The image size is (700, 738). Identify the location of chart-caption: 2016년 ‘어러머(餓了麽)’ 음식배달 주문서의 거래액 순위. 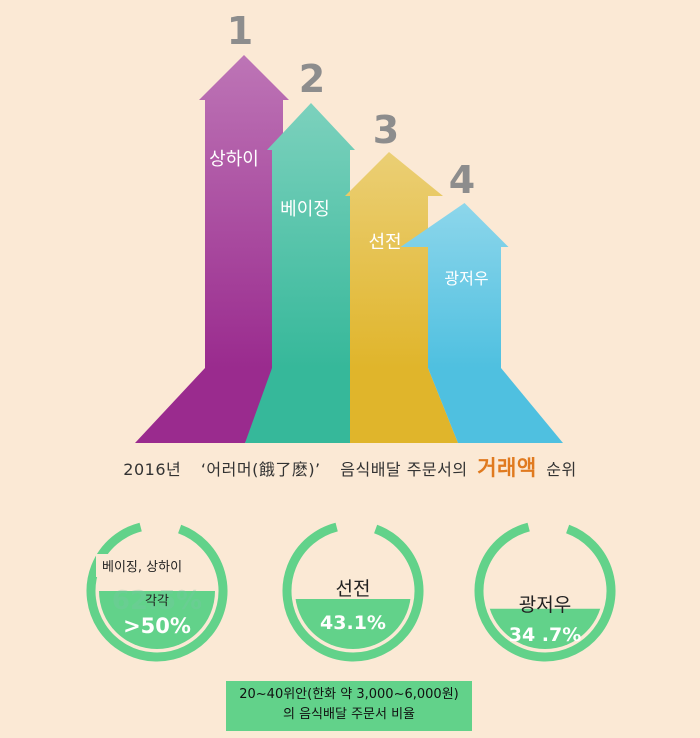
(350, 467).